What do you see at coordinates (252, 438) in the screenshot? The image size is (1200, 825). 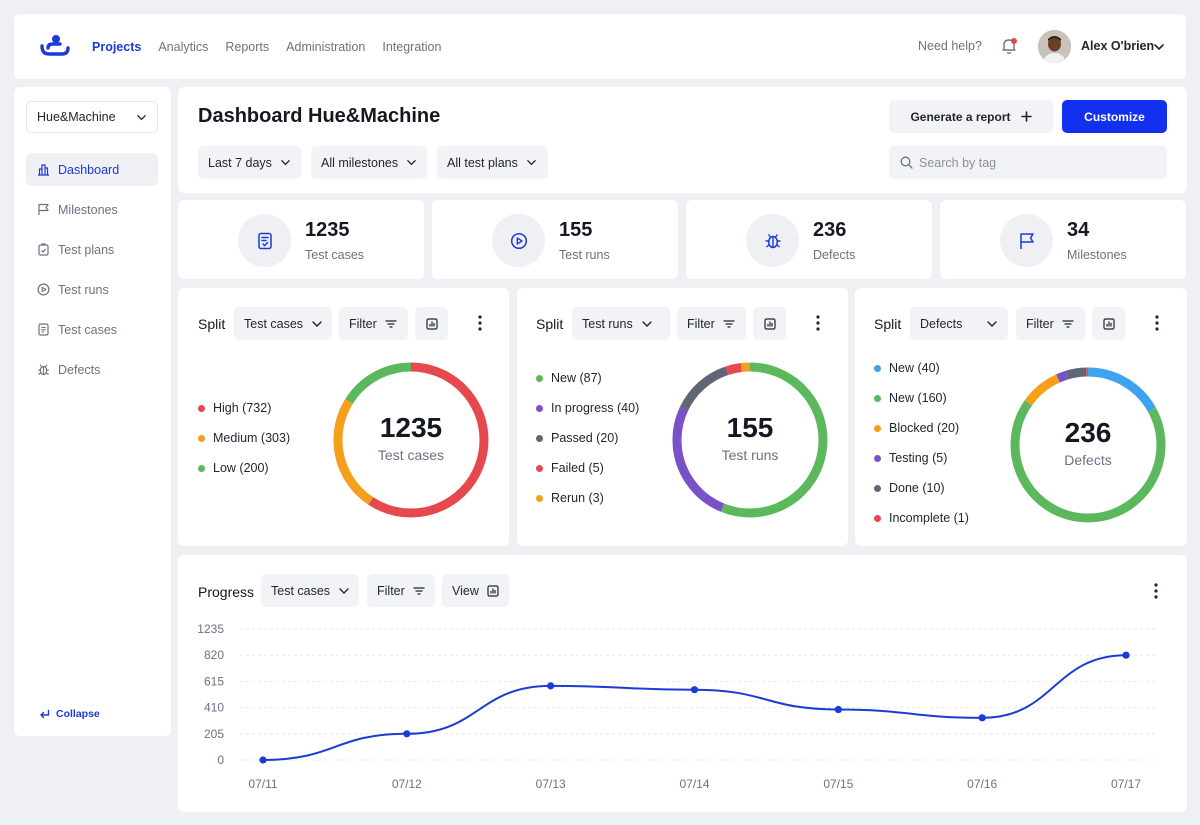 I see `legend-label: Medium (303)` at bounding box center [252, 438].